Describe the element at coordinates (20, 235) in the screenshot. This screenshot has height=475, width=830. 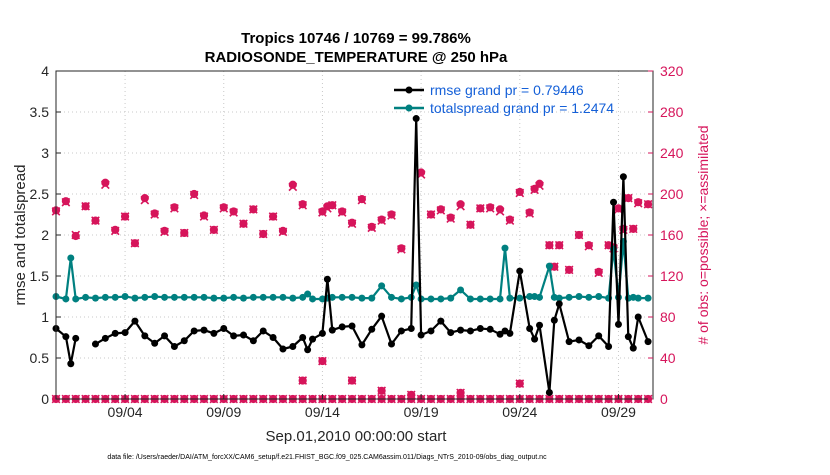
I see `y-axis-label-left: rmse and totalspread` at that location.